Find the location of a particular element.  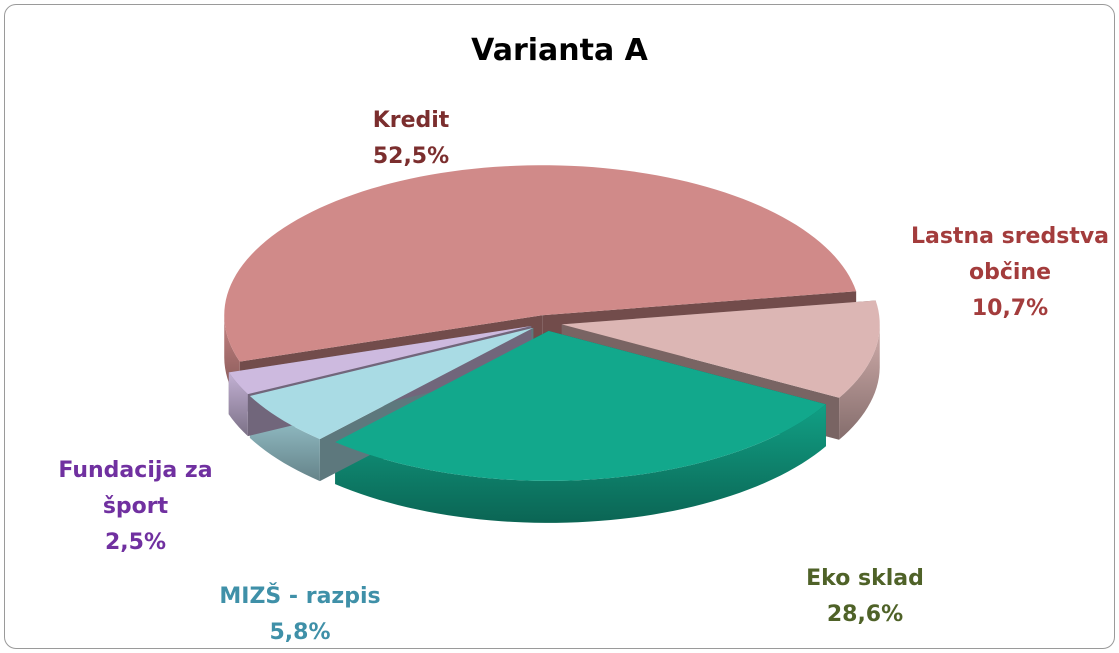

data-label: Fundacija za šport 2,5% is located at coordinates (135, 507).